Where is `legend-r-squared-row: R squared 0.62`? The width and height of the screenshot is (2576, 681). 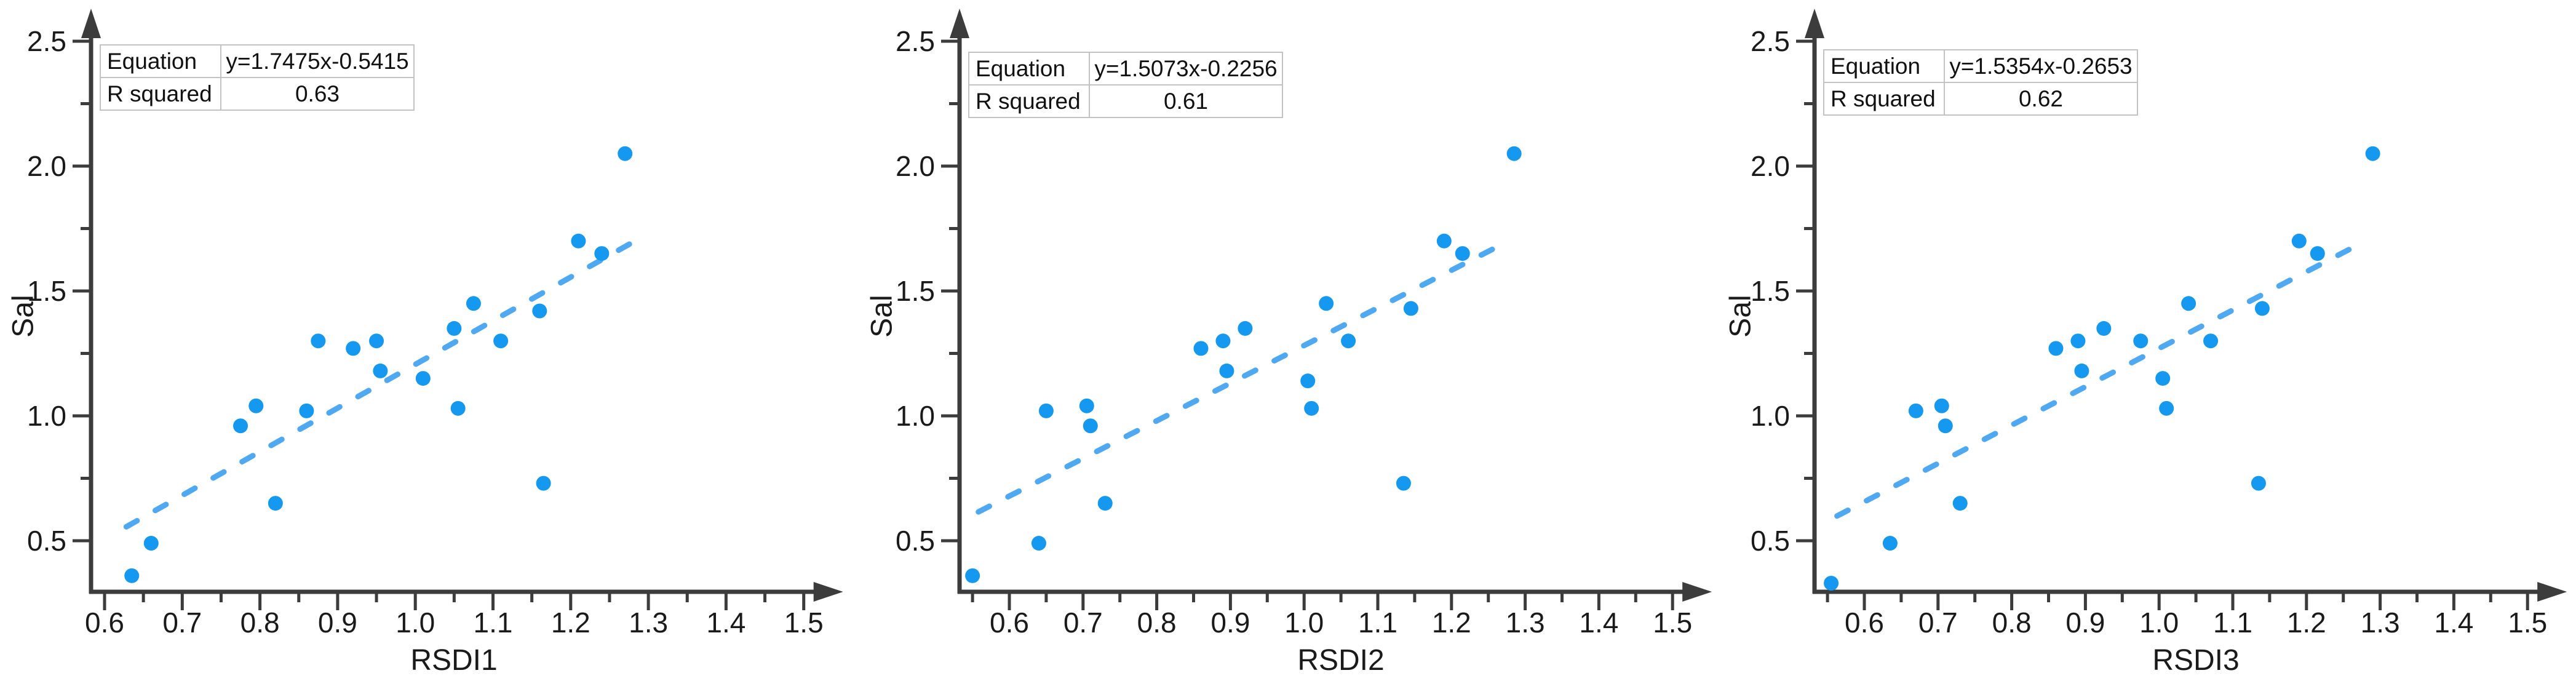 legend-r-squared-row: R squared 0.62 is located at coordinates (1980, 99).